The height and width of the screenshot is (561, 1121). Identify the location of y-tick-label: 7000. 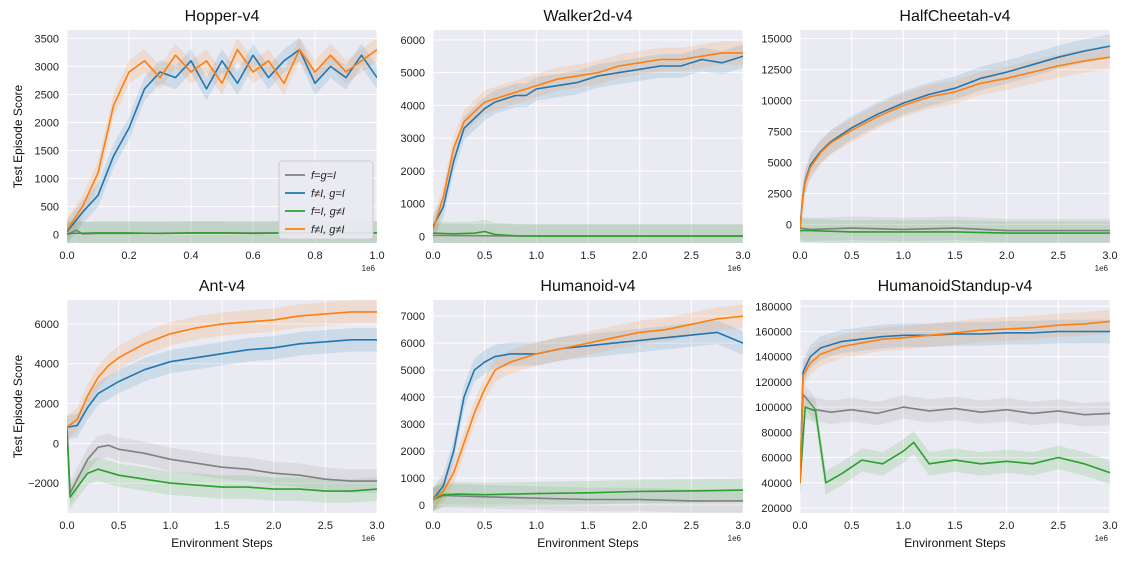
(413, 317).